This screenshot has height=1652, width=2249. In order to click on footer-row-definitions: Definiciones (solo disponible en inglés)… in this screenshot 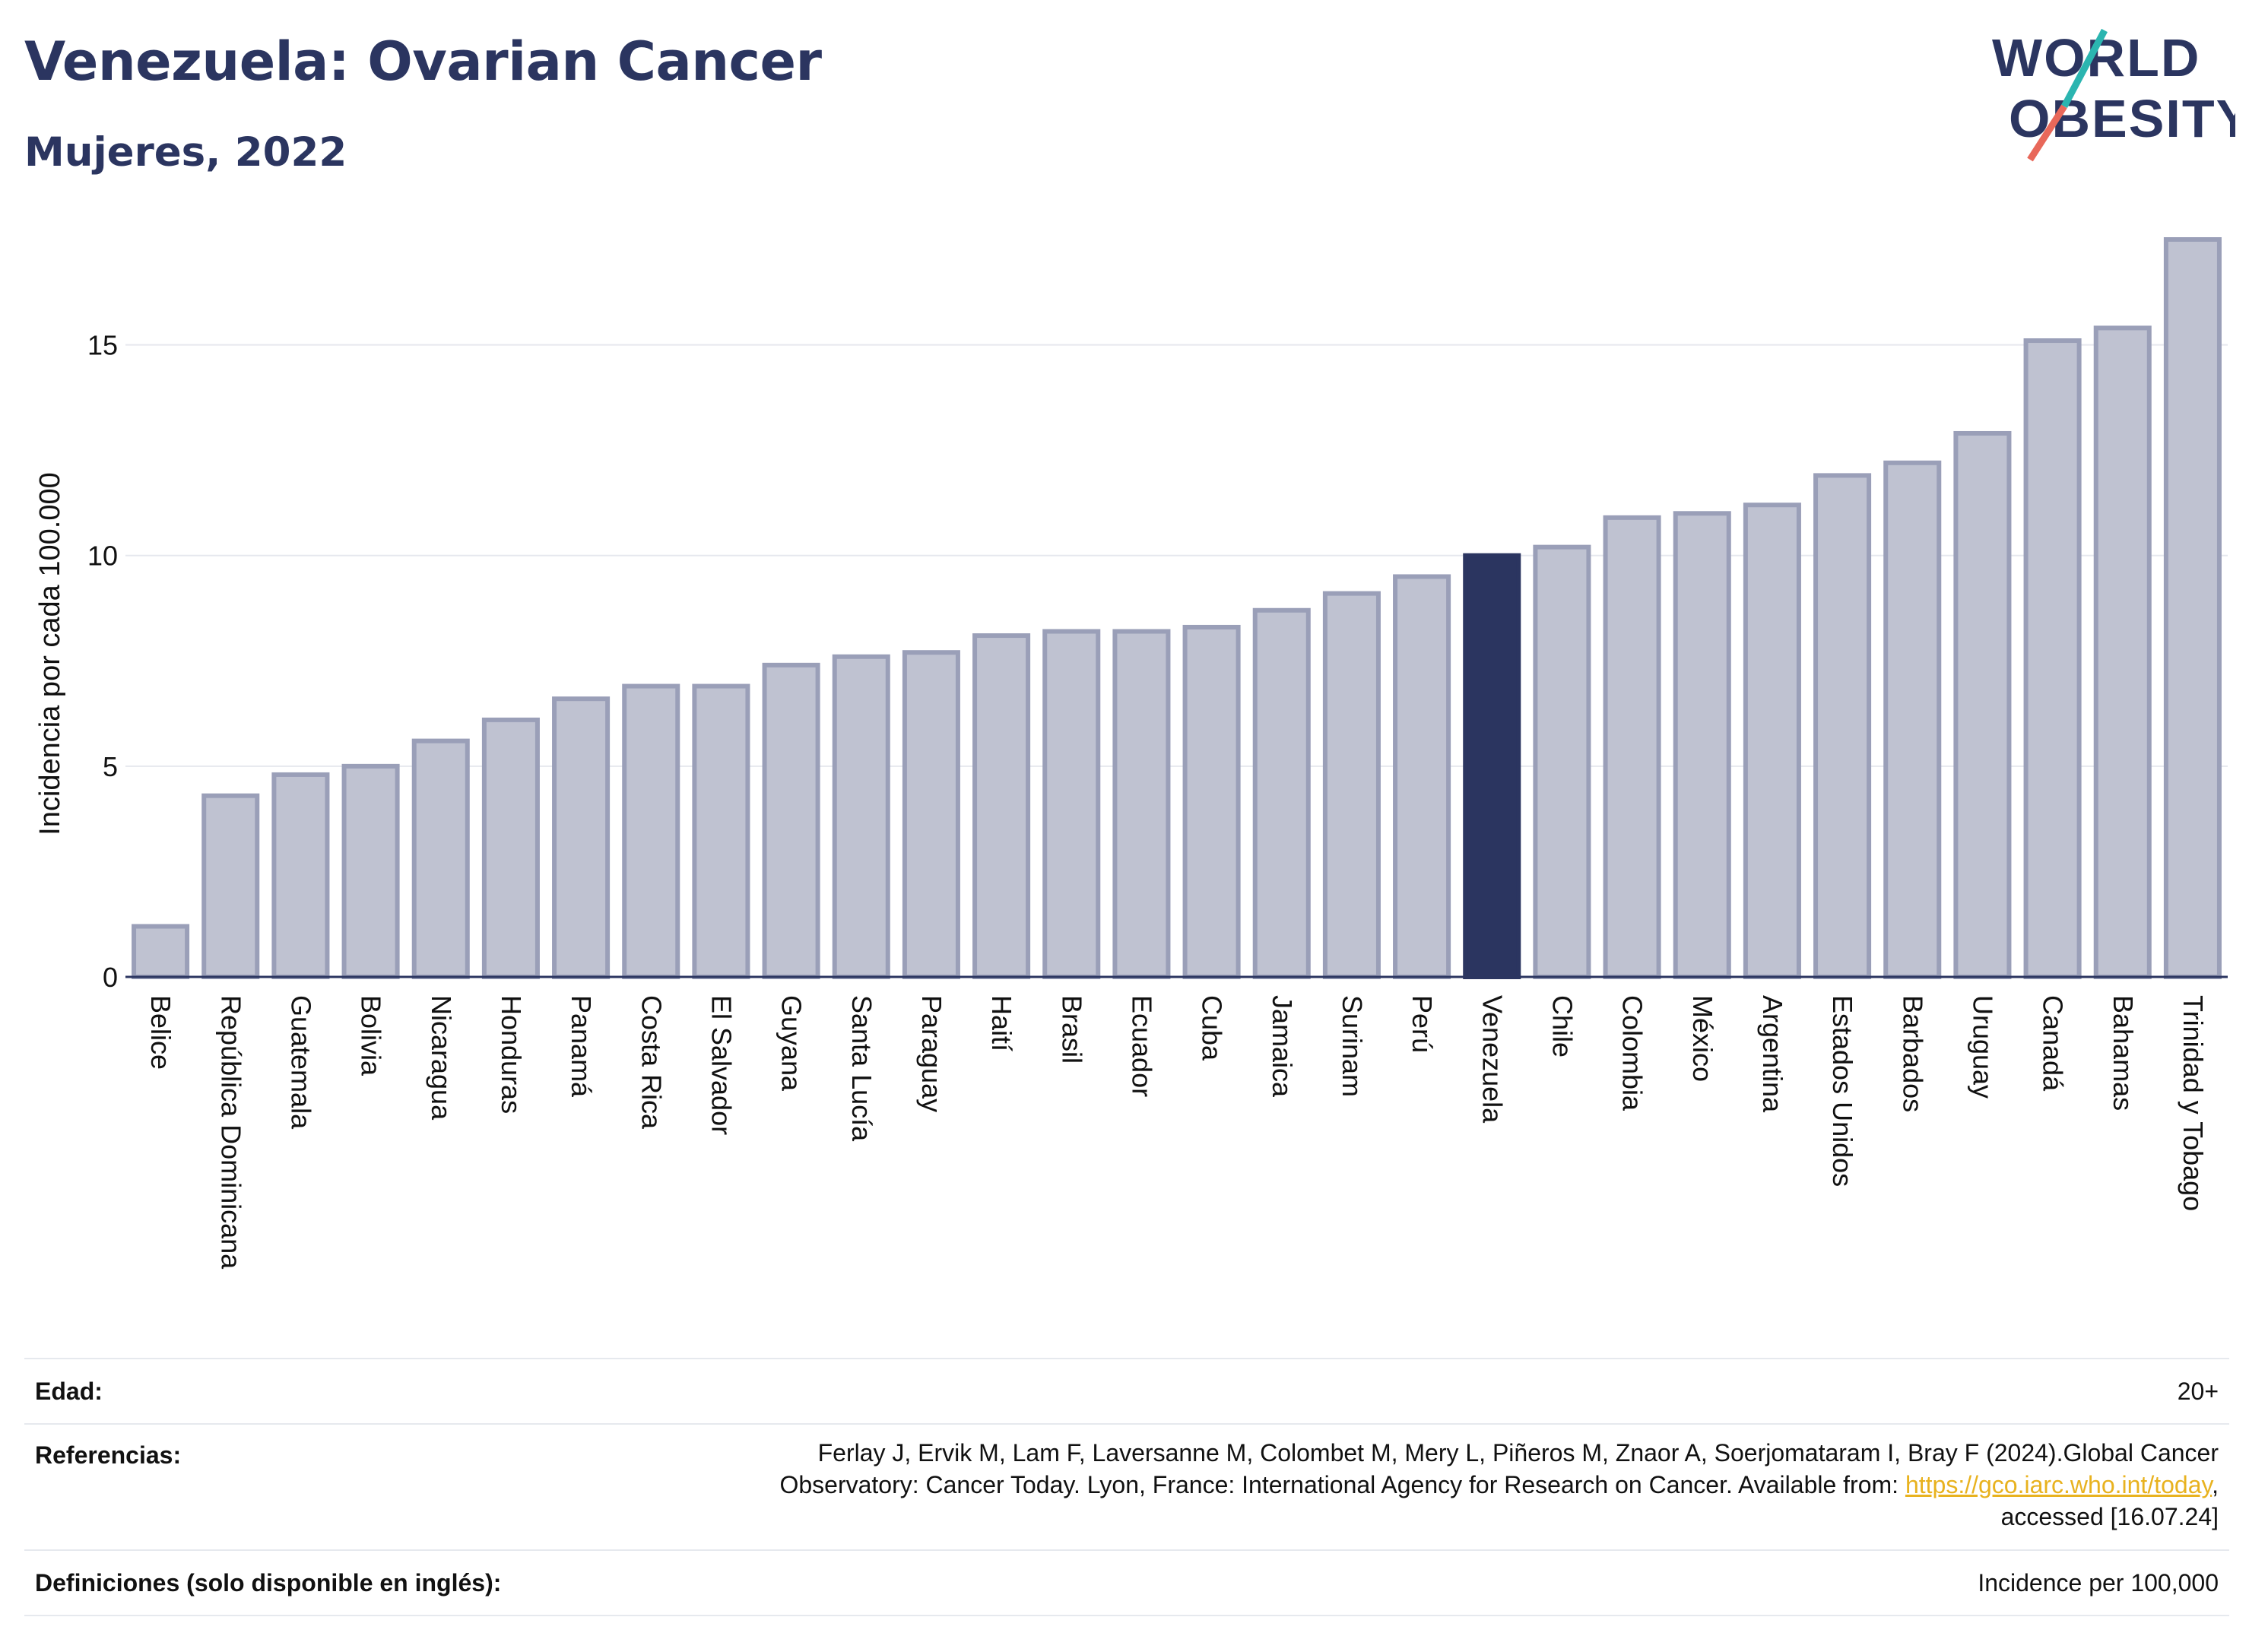, I will do `click(1126, 1582)`.